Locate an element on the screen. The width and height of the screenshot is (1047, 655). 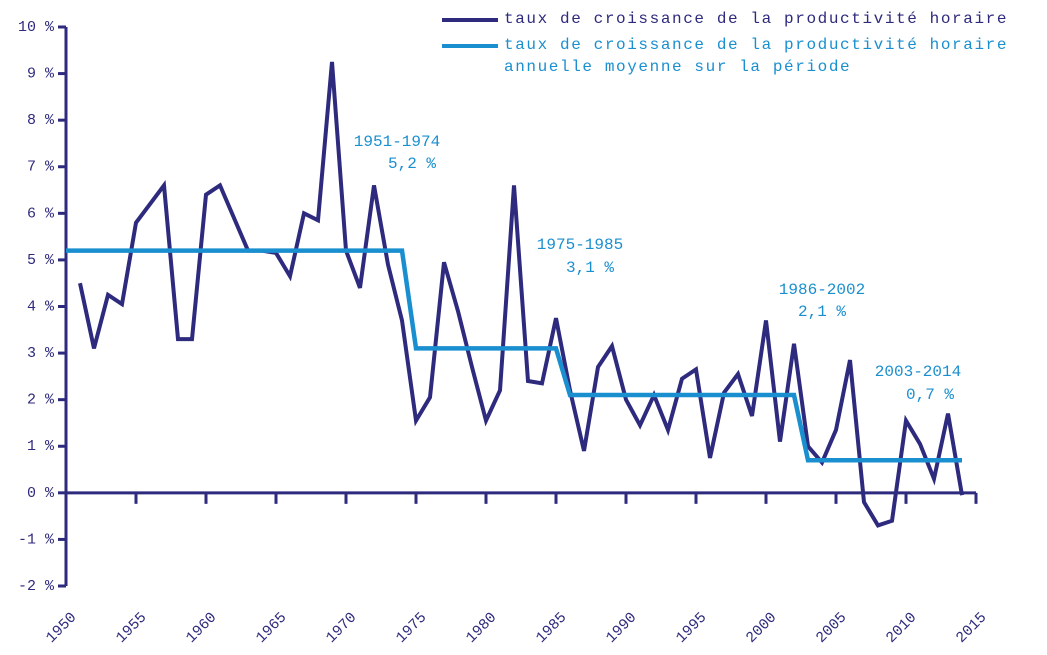
y-tick-label: 2 % is located at coordinates (41, 400).